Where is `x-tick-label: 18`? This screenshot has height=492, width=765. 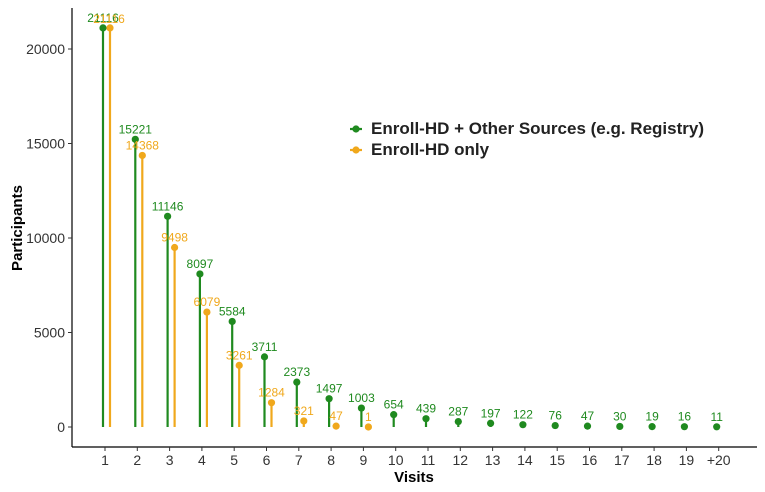 x-tick-label: 18 is located at coordinates (654, 460).